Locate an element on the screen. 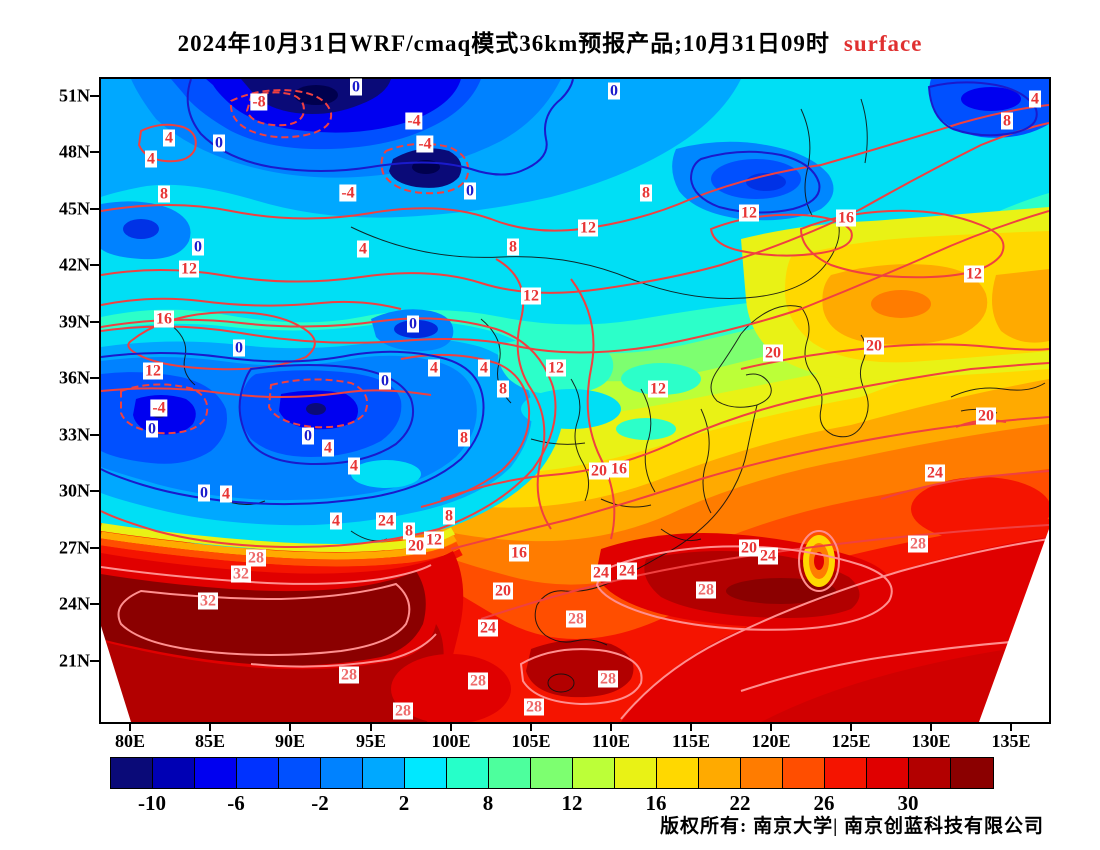 This screenshot has height=850, width=1100. lat-tick-label: 51N is located at coordinates (74, 95).